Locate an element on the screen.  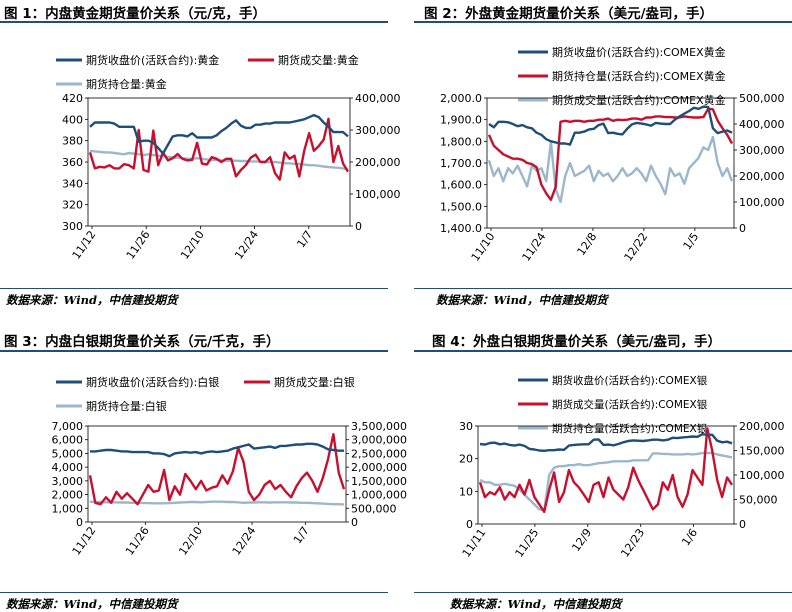
x-tick-label: 1/5 is located at coordinates (691, 241).